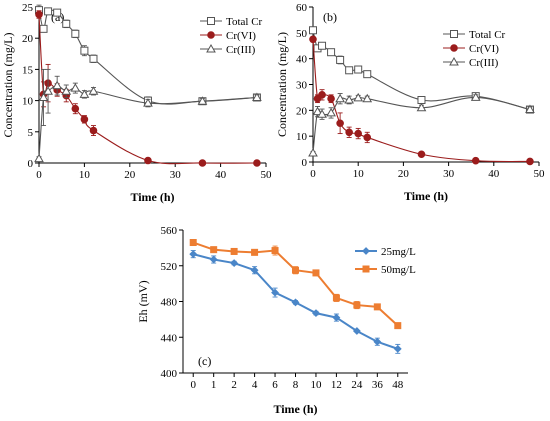 Image resolution: width=550 pixels, height=421 pixels. Describe the element at coordinates (385, 261) in the screenshot. I see `legend: 25mg/L 50mg/L` at that location.